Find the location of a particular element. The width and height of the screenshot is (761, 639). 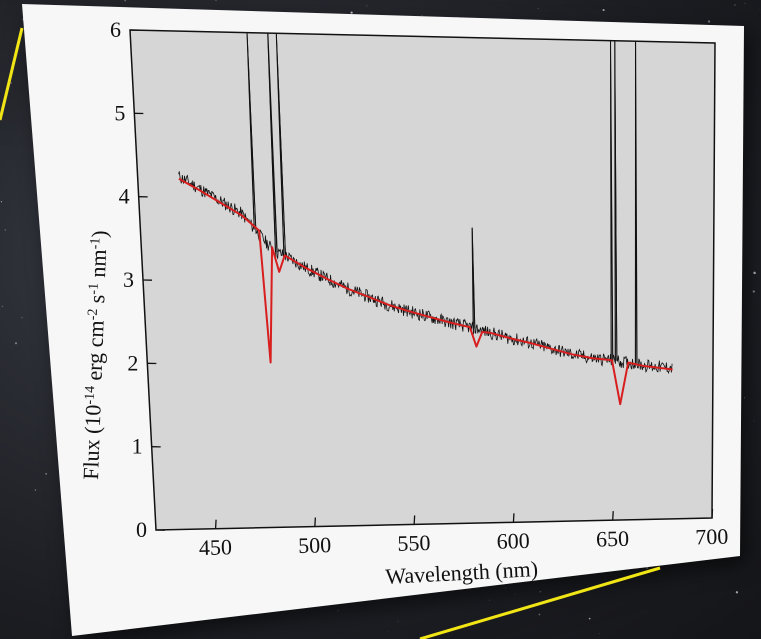

y-tick-label: 0 is located at coordinates (141, 529).